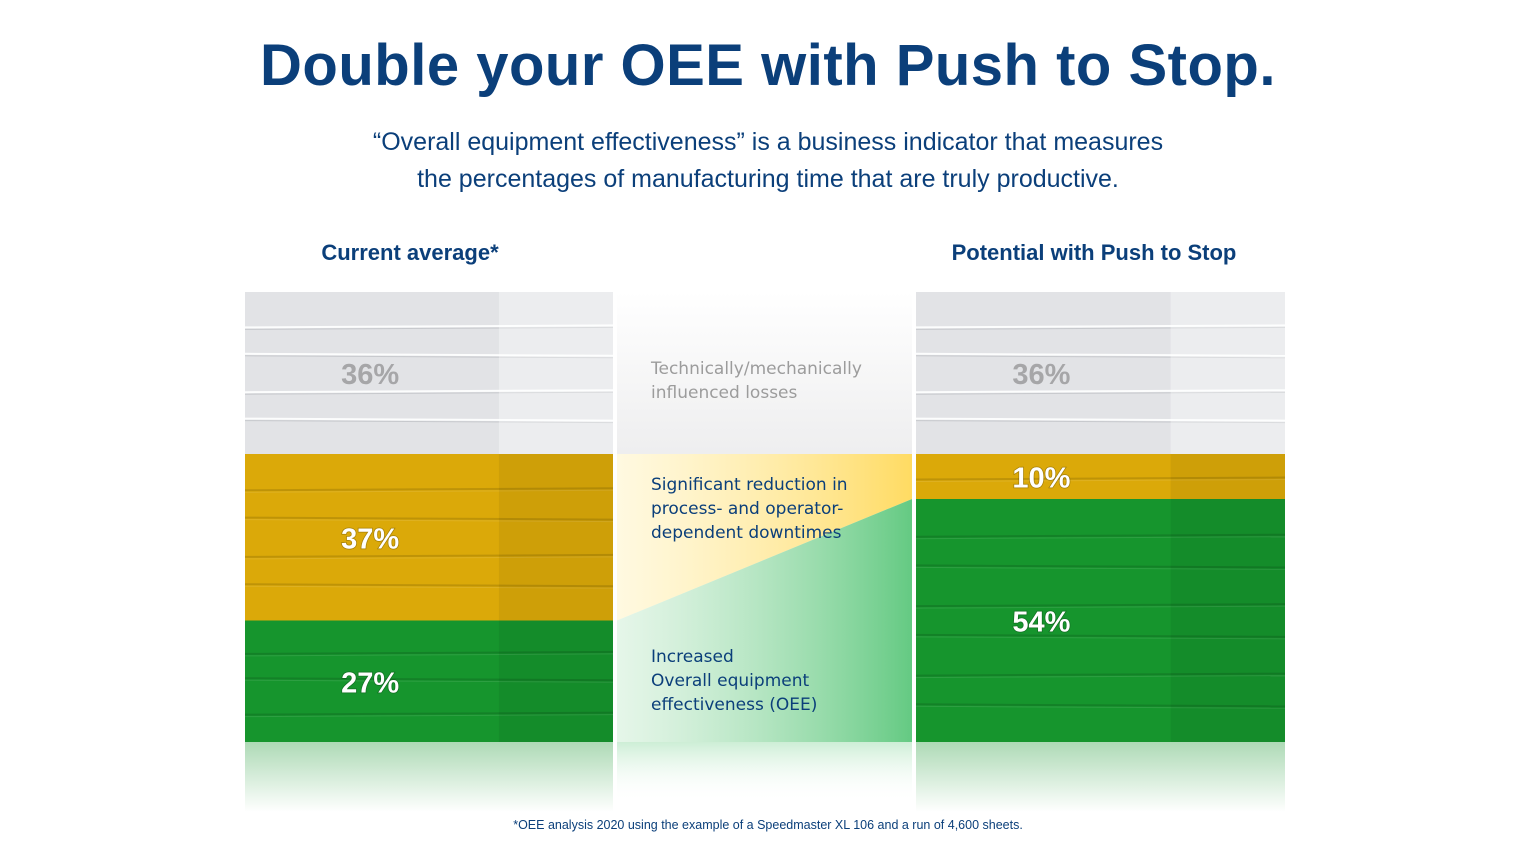 This screenshot has height=864, width=1536. What do you see at coordinates (746, 533) in the screenshot?
I see `legend-item-1-line-2: dependent downtimes` at bounding box center [746, 533].